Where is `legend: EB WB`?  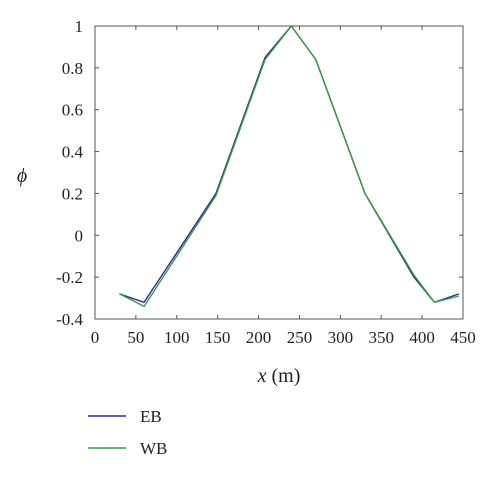 legend: EB WB is located at coordinates (127, 432).